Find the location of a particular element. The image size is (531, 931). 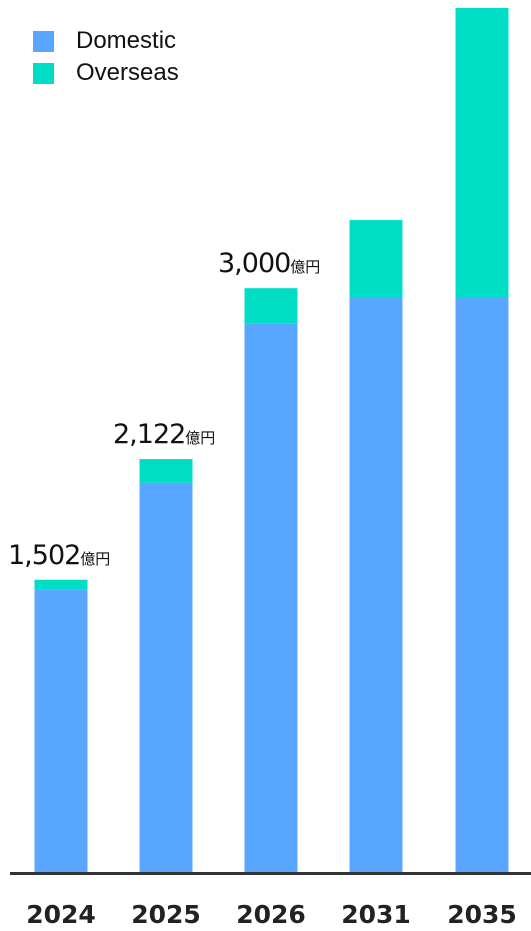

legend: Domestic Overseas is located at coordinates (106, 57).